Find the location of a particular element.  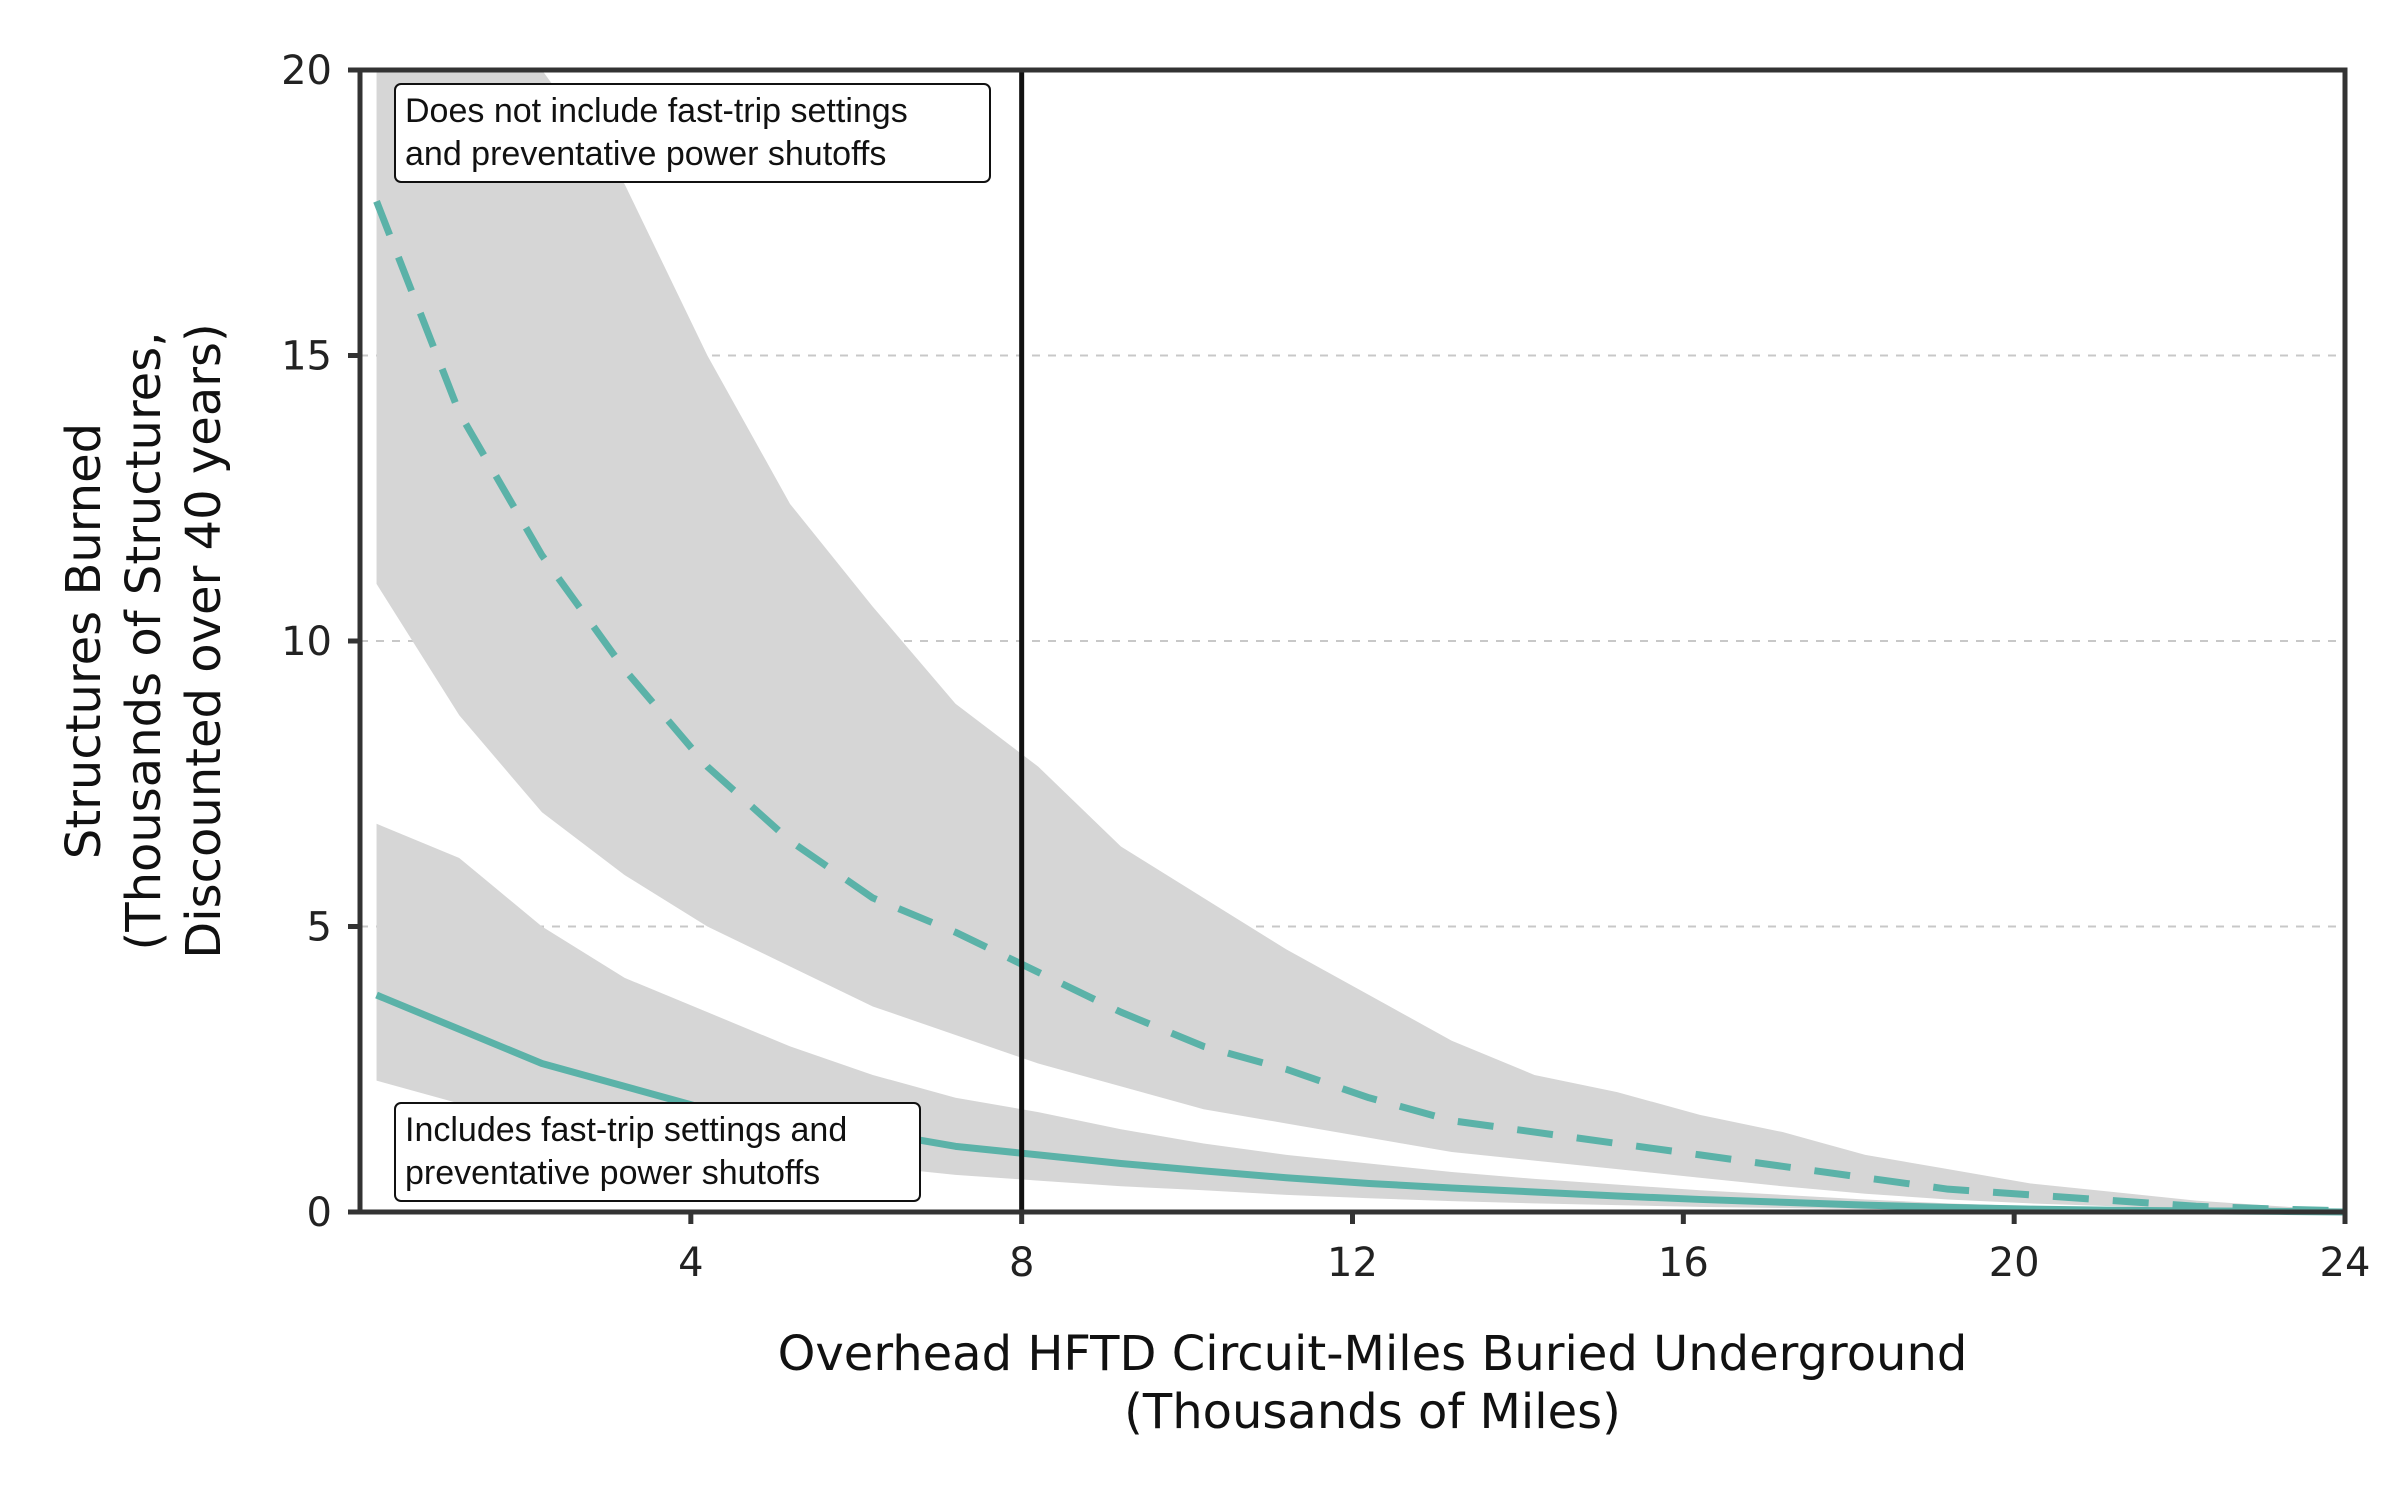

x-tick-label-8: 8 is located at coordinates (1021, 1263).